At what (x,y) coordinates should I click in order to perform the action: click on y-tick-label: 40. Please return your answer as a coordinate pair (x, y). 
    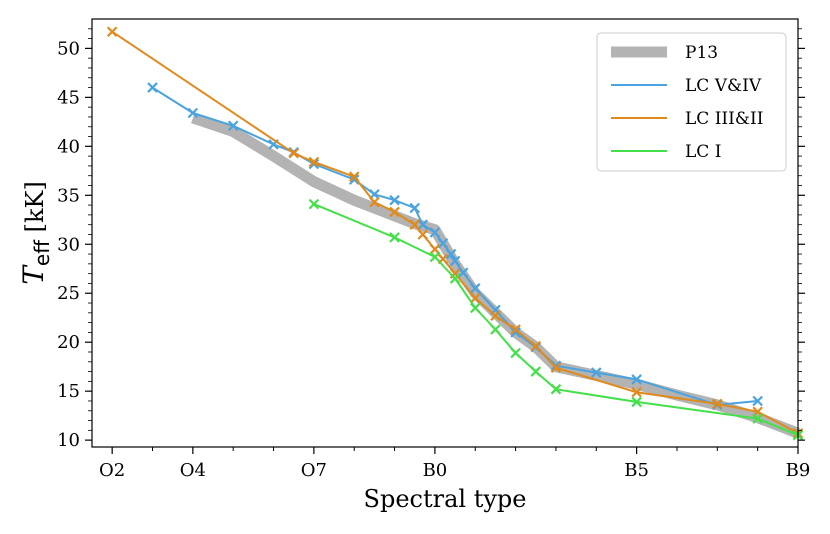
    Looking at the image, I should click on (68, 146).